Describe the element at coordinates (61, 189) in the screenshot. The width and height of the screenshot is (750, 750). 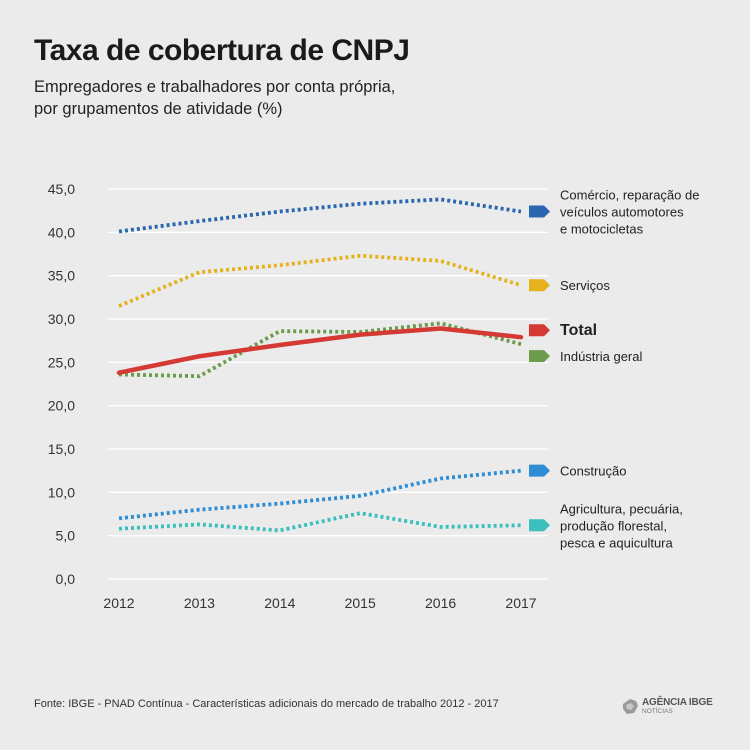
I see `y-tick-label: 45,0` at that location.